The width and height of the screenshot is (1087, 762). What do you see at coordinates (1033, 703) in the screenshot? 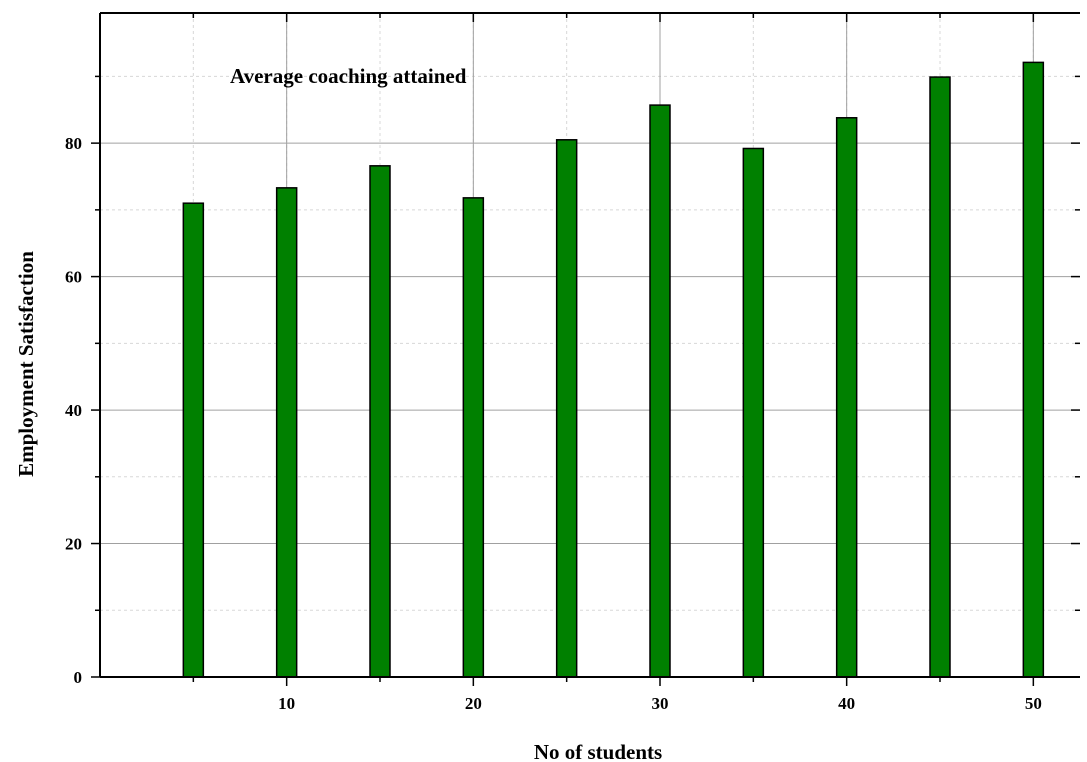
I see `x-tick-label: 50` at bounding box center [1033, 703].